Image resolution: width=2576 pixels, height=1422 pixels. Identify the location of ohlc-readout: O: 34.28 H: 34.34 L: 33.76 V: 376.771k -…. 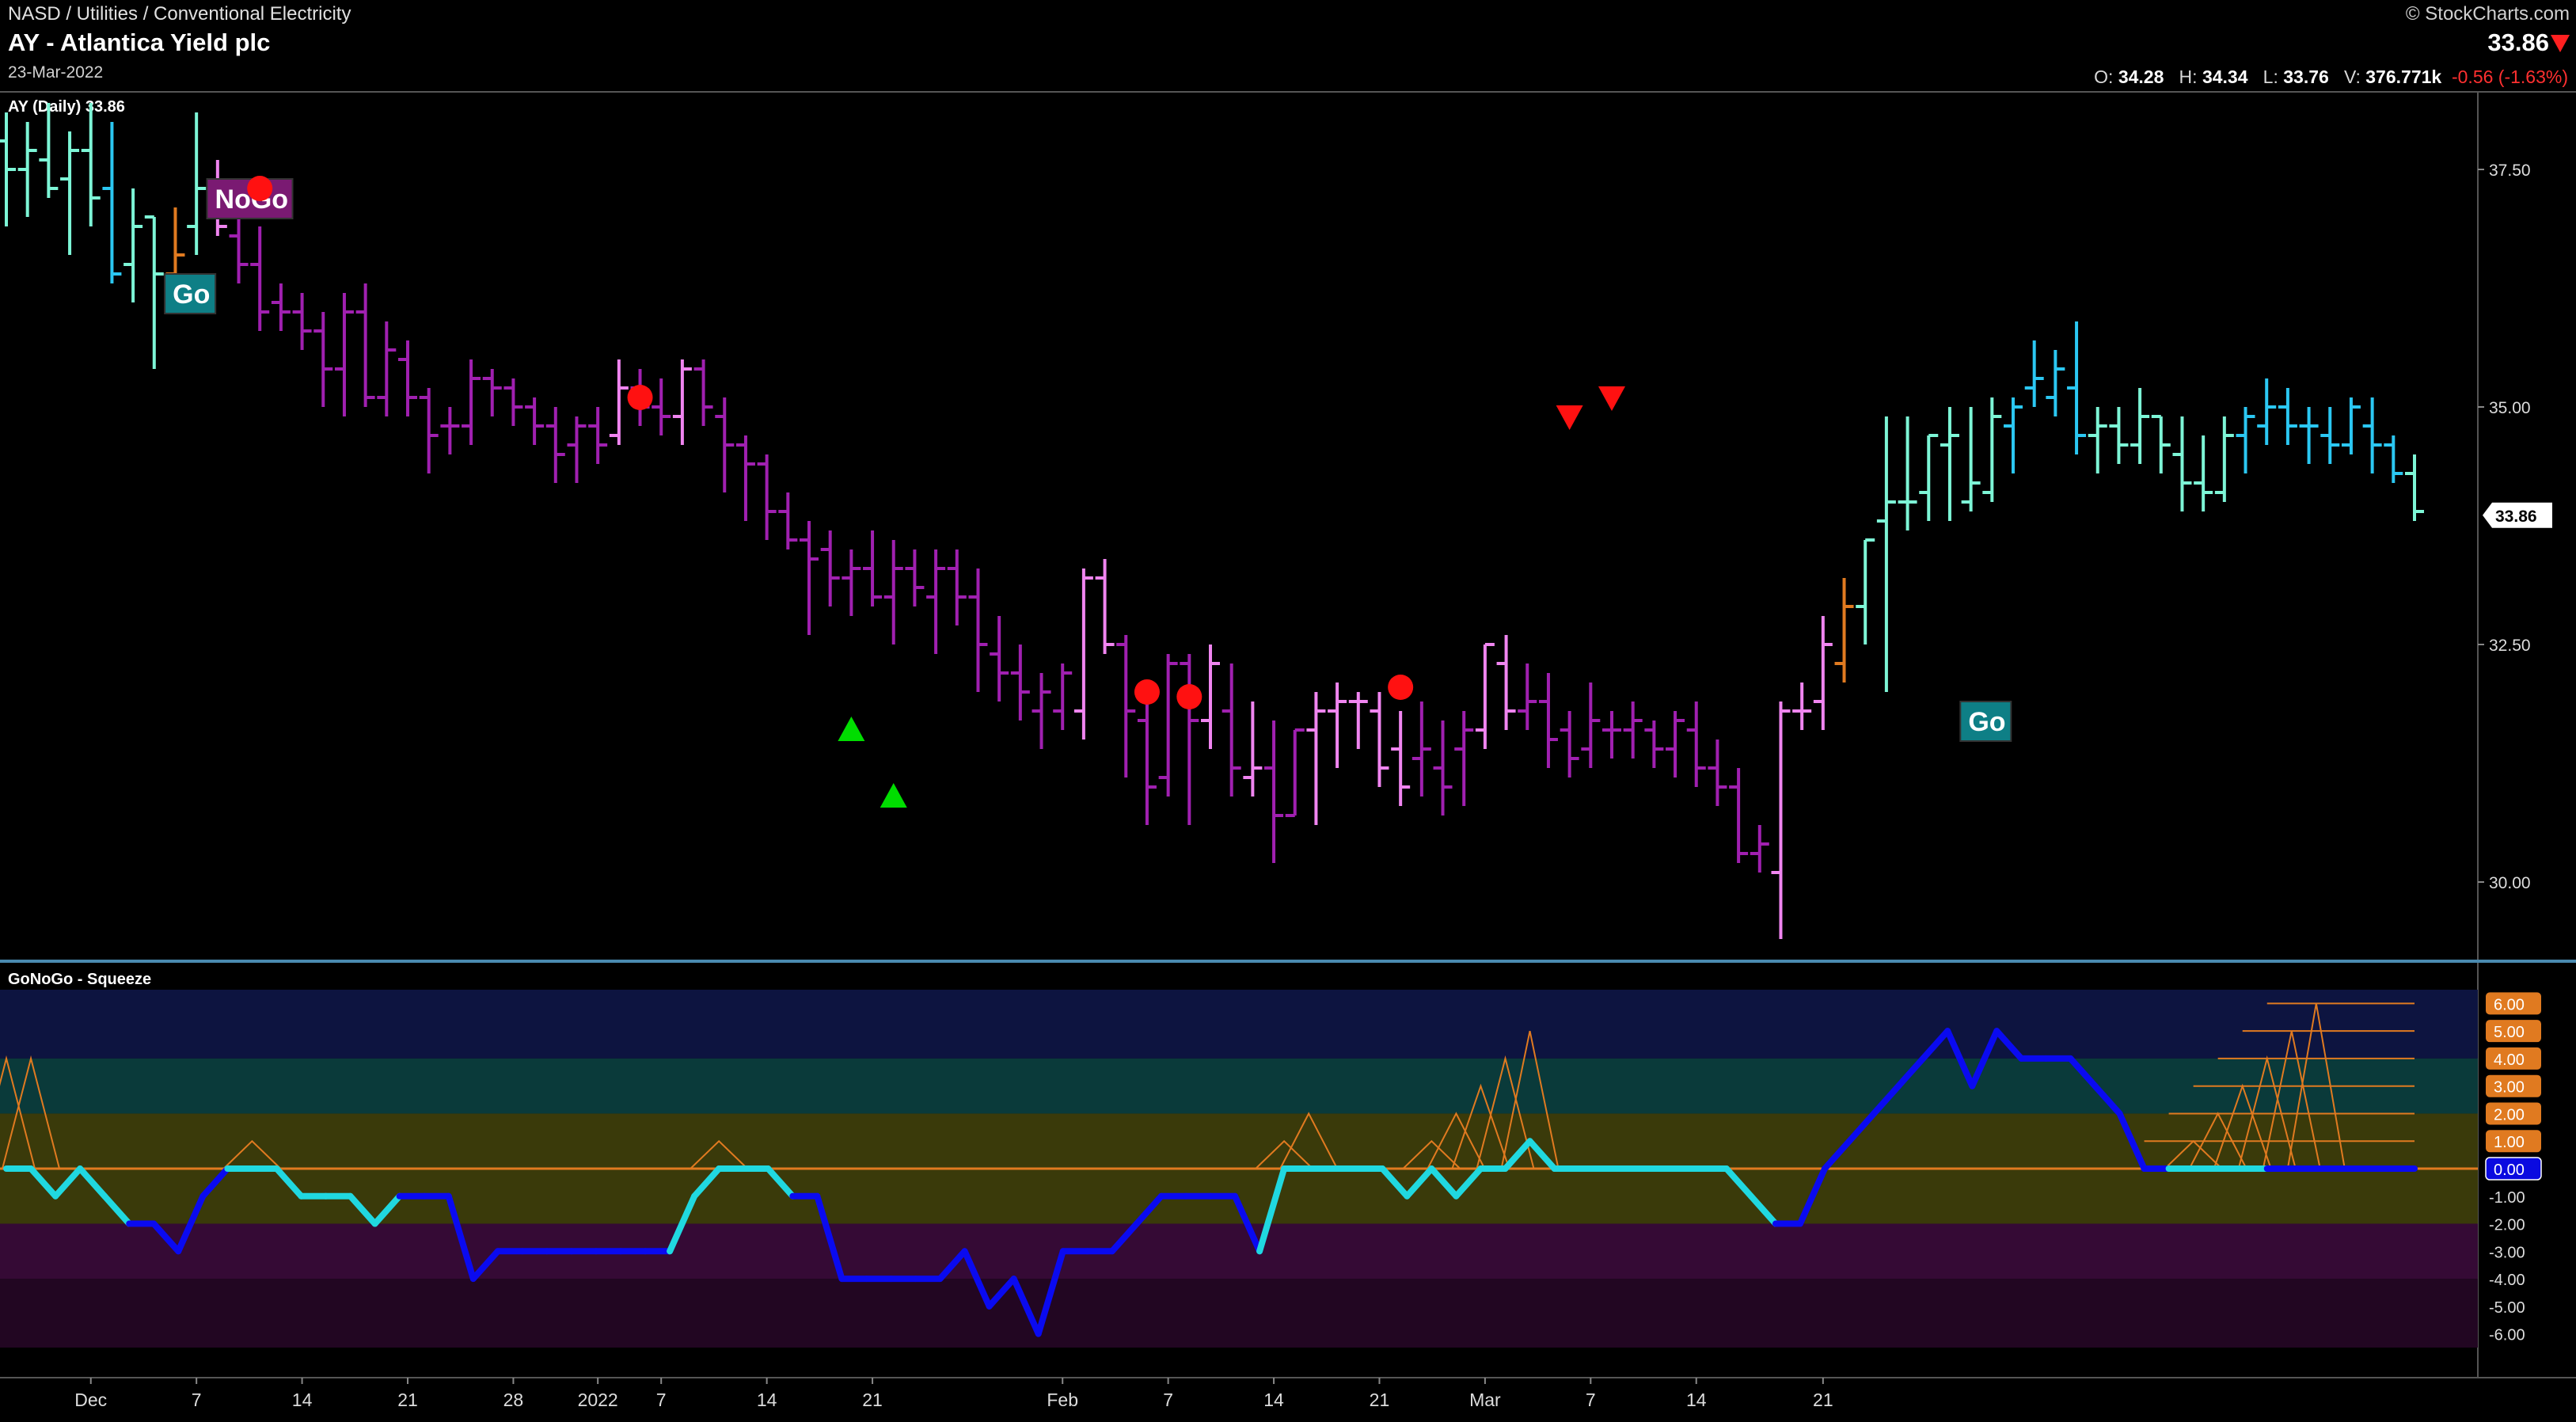
(2331, 77).